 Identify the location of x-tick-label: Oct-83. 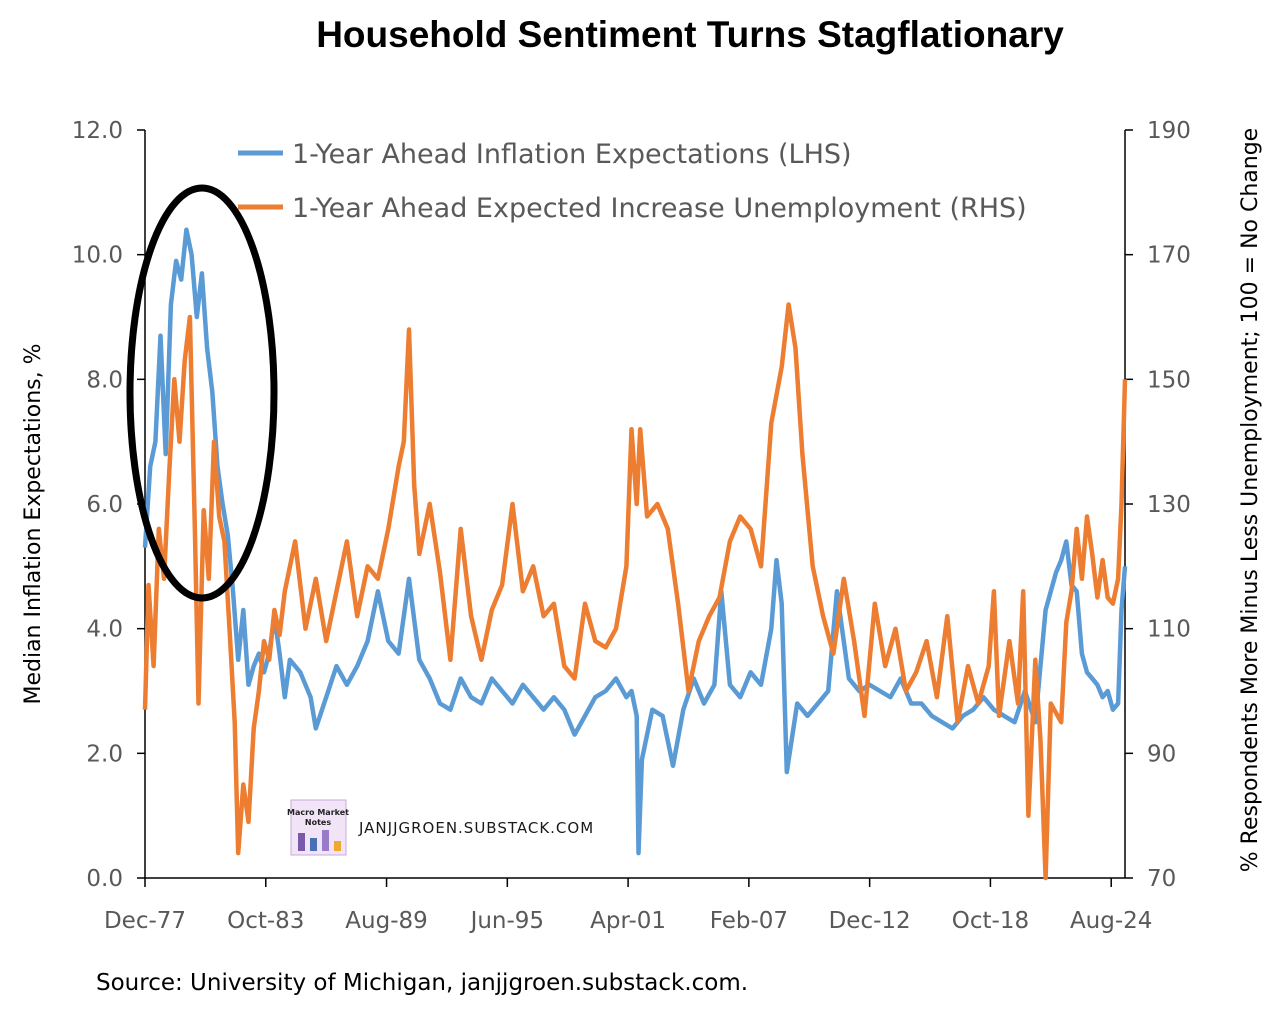
(265, 921).